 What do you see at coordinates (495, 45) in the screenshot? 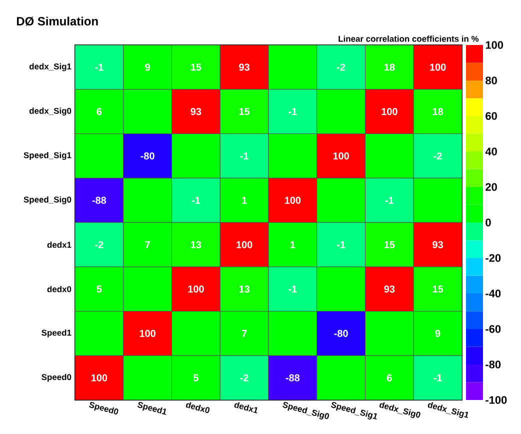
I see `color-bar-label: 100` at bounding box center [495, 45].